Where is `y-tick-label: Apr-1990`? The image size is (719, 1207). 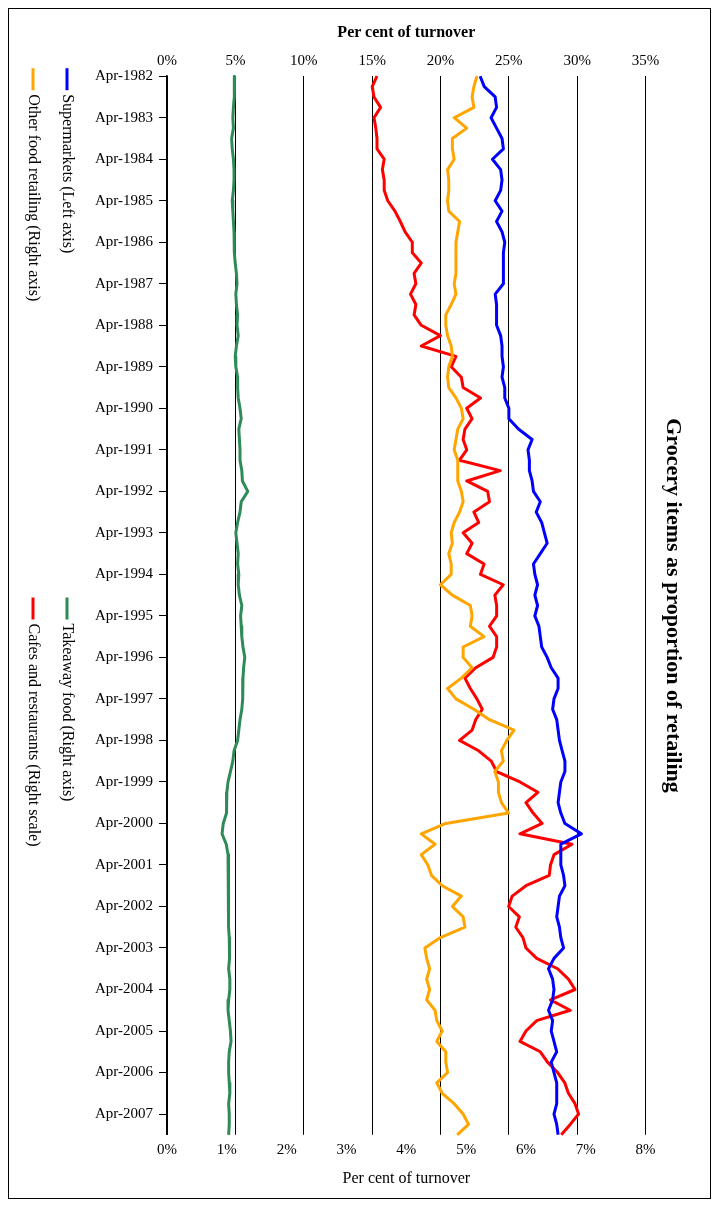 y-tick-label: Apr-1990 is located at coordinates (124, 407).